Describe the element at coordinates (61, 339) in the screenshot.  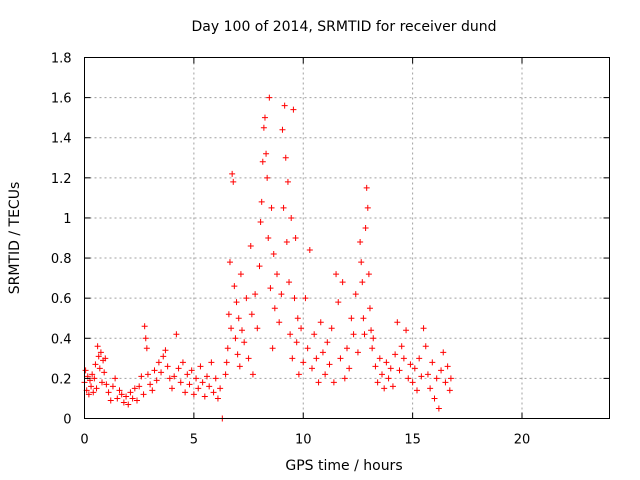
I see `y-tick-label: 0.4` at that location.